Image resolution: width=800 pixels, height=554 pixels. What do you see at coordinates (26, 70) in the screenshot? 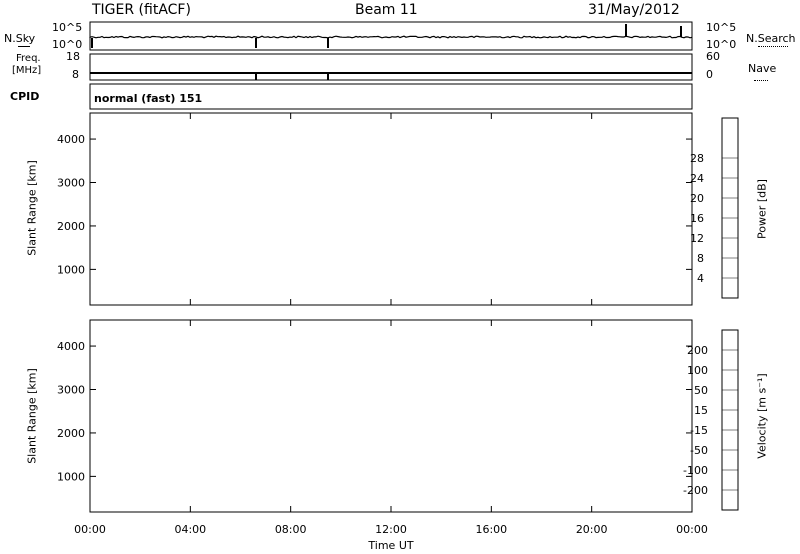
I see `freq-unit-label: [MHz]` at bounding box center [26, 70].